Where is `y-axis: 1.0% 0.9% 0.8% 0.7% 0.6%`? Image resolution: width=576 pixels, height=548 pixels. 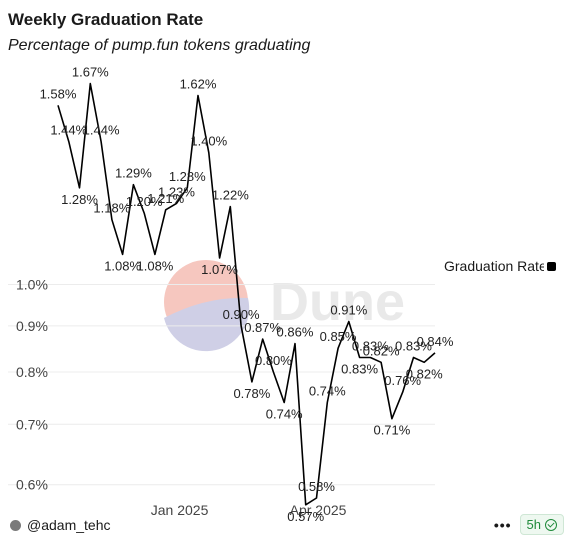
y-axis: 1.0% 0.9% 0.8% 0.7% 0.6% is located at coordinates (32, 385).